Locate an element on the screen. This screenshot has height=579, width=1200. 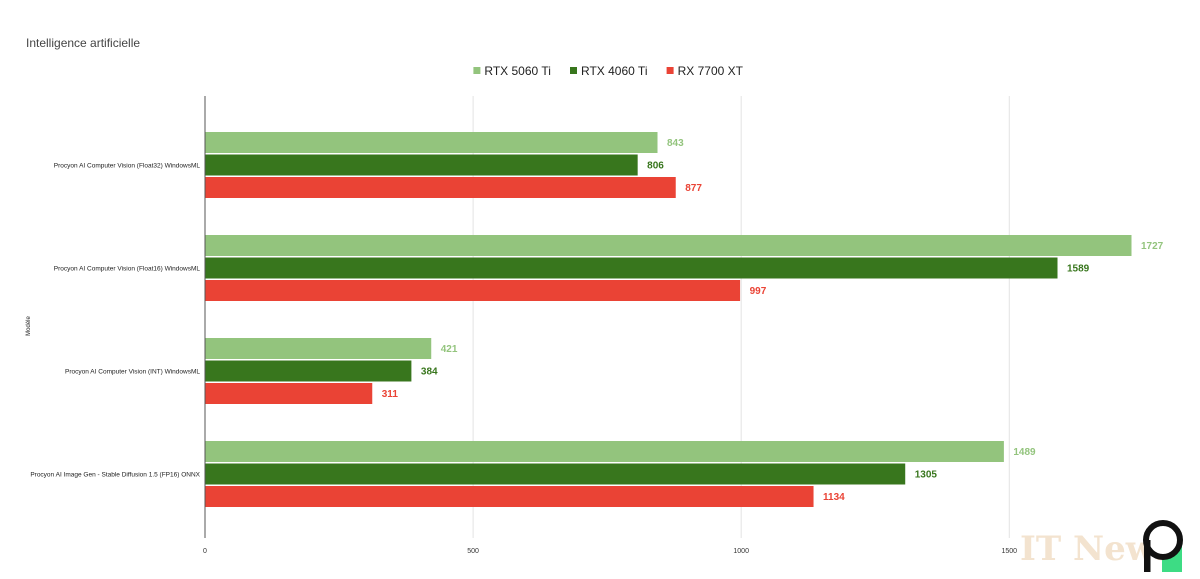
data-label: 1134 is located at coordinates (834, 497).